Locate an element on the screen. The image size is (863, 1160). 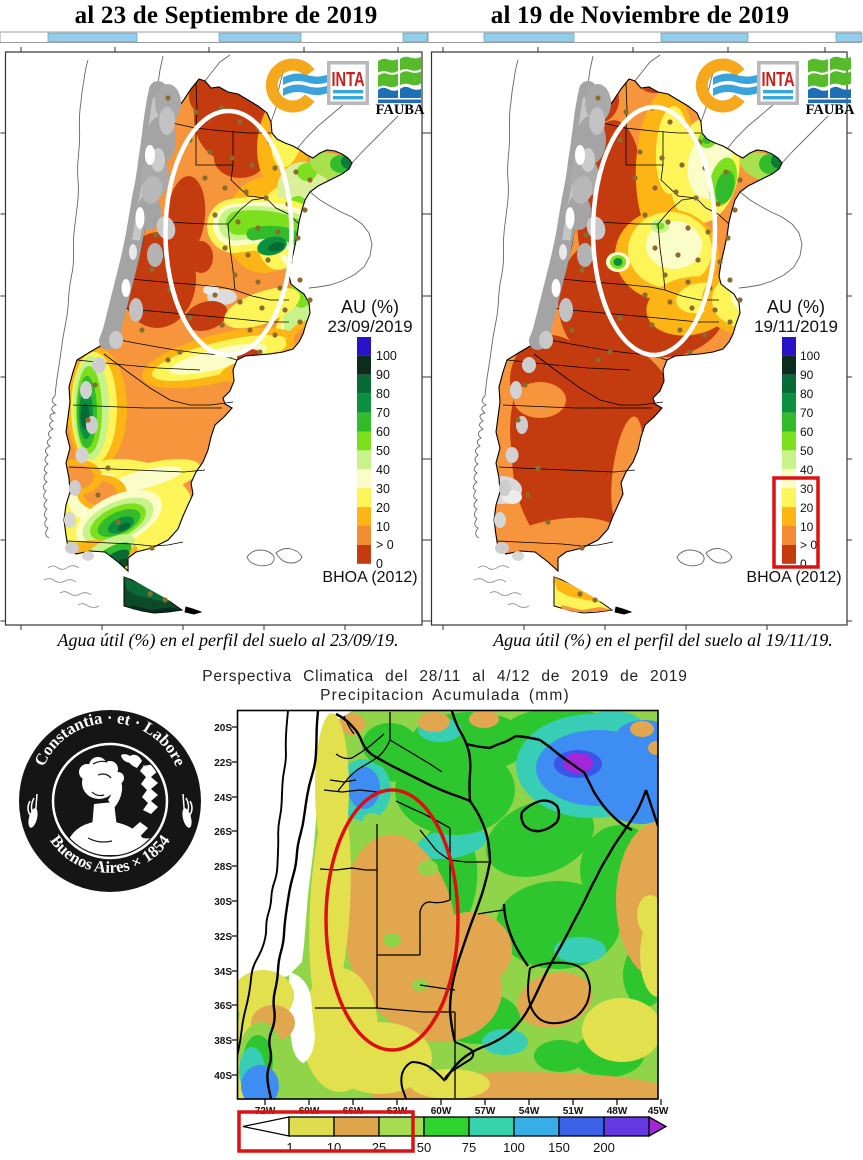
svg-text: 38S is located at coordinates (223, 1041).